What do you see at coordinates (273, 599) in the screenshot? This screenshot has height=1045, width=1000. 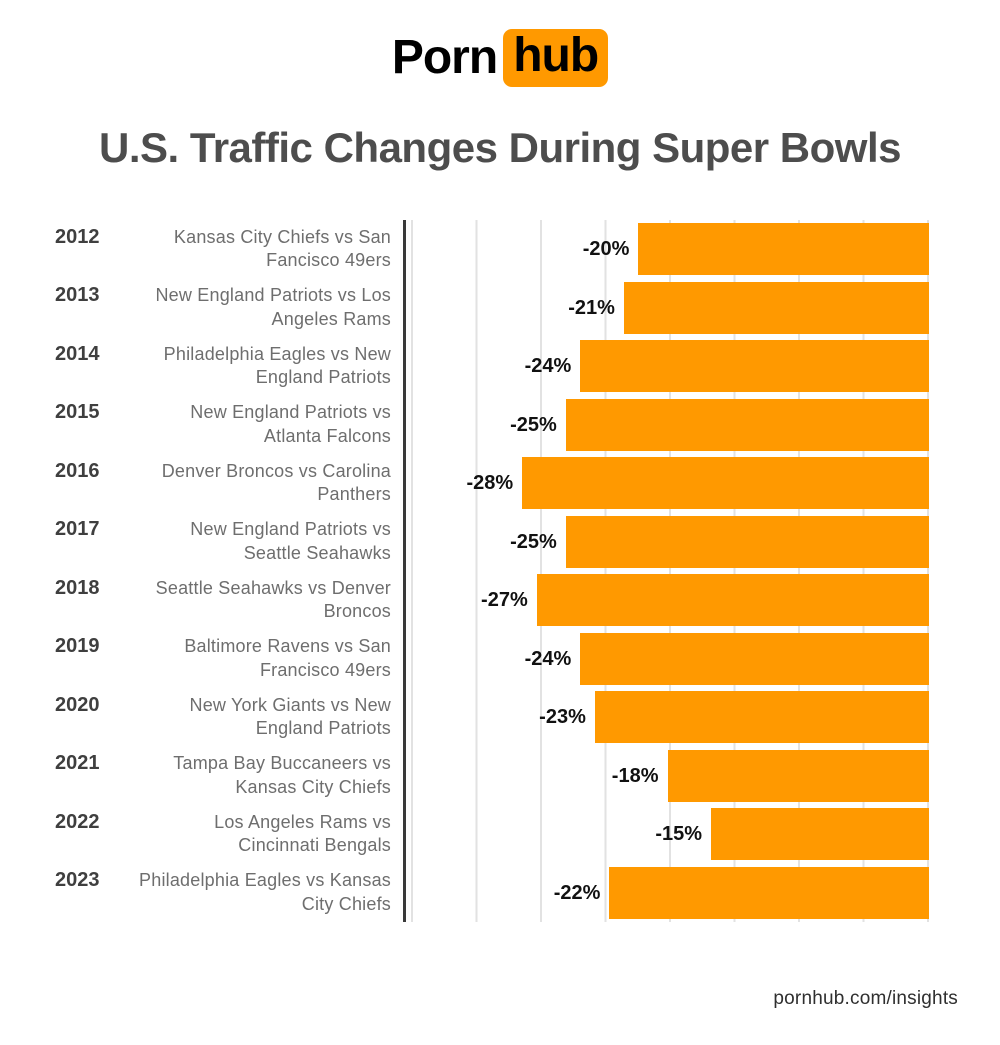 I see `matchup-label: Seattle Seahawks vs Denver Broncos` at bounding box center [273, 599].